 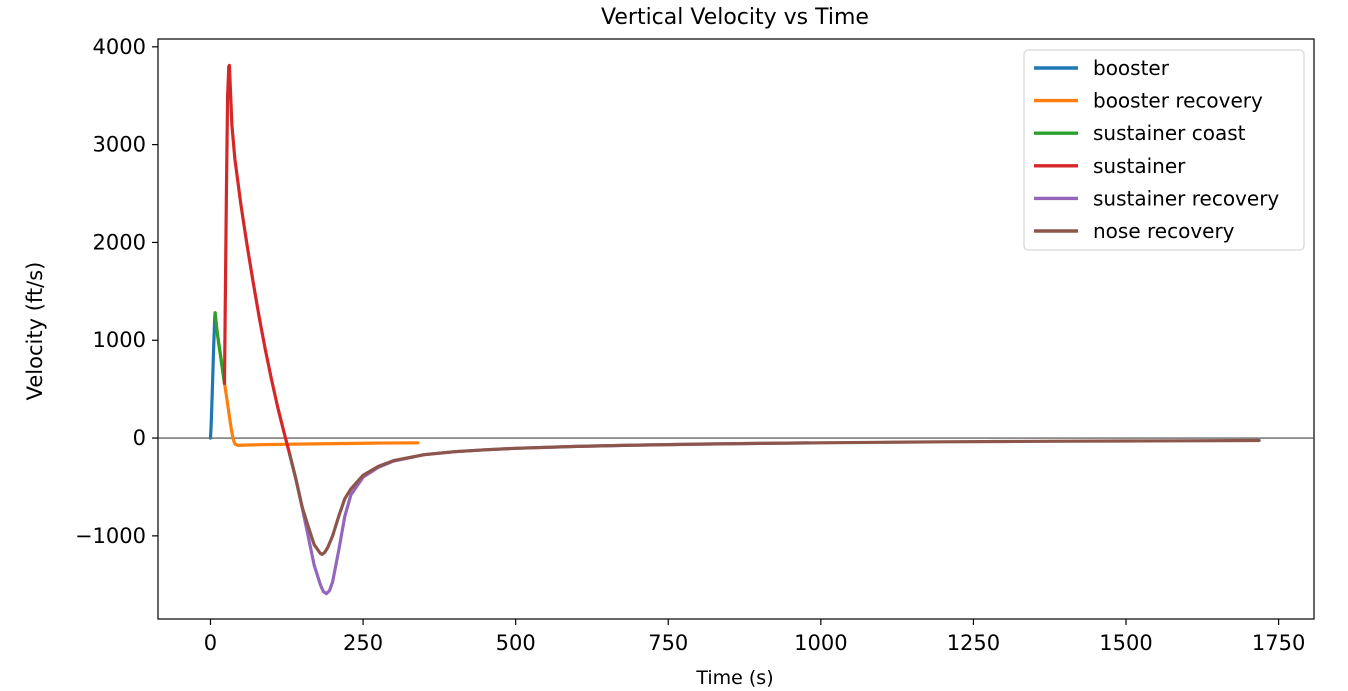 I want to click on x-tick-label: 1000, so click(x=820, y=643).